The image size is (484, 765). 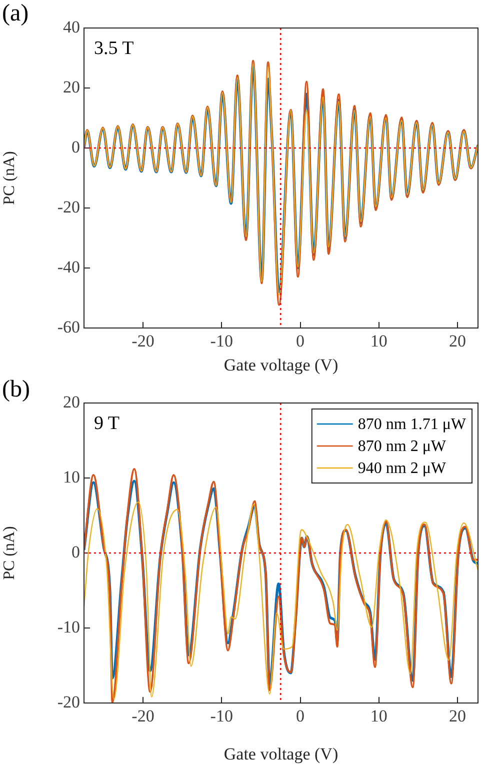 What do you see at coordinates (68, 326) in the screenshot?
I see `y-tick-label: -60` at bounding box center [68, 326].